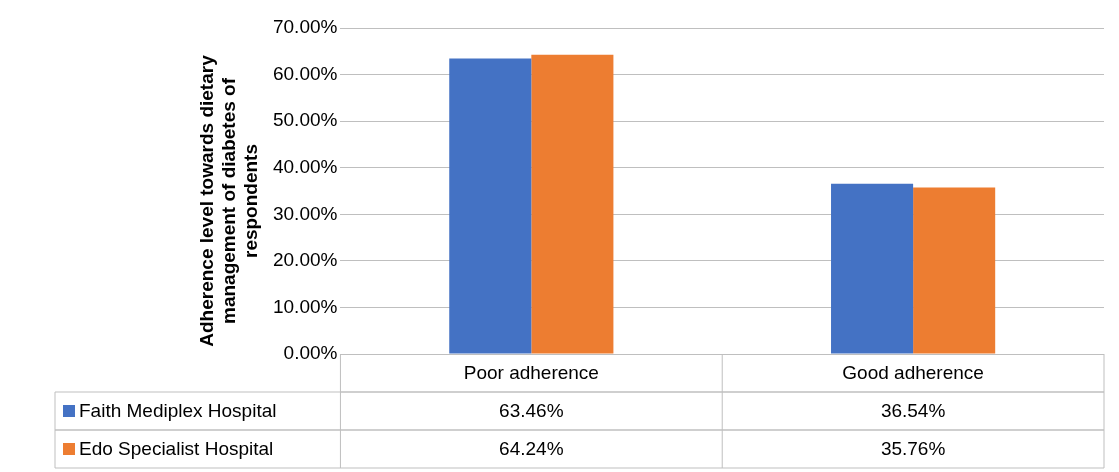 The height and width of the screenshot is (472, 1119). I want to click on data-label: 36.54%, so click(913, 411).